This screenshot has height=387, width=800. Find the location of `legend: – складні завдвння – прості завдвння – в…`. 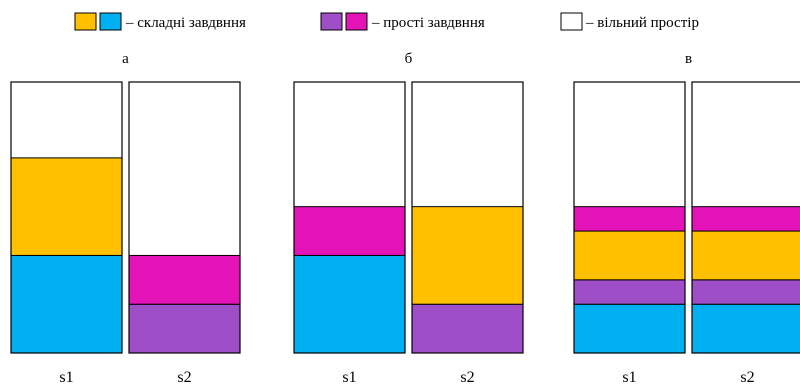

legend: – складні завдвння – прості завдвння – в… is located at coordinates (386, 21).